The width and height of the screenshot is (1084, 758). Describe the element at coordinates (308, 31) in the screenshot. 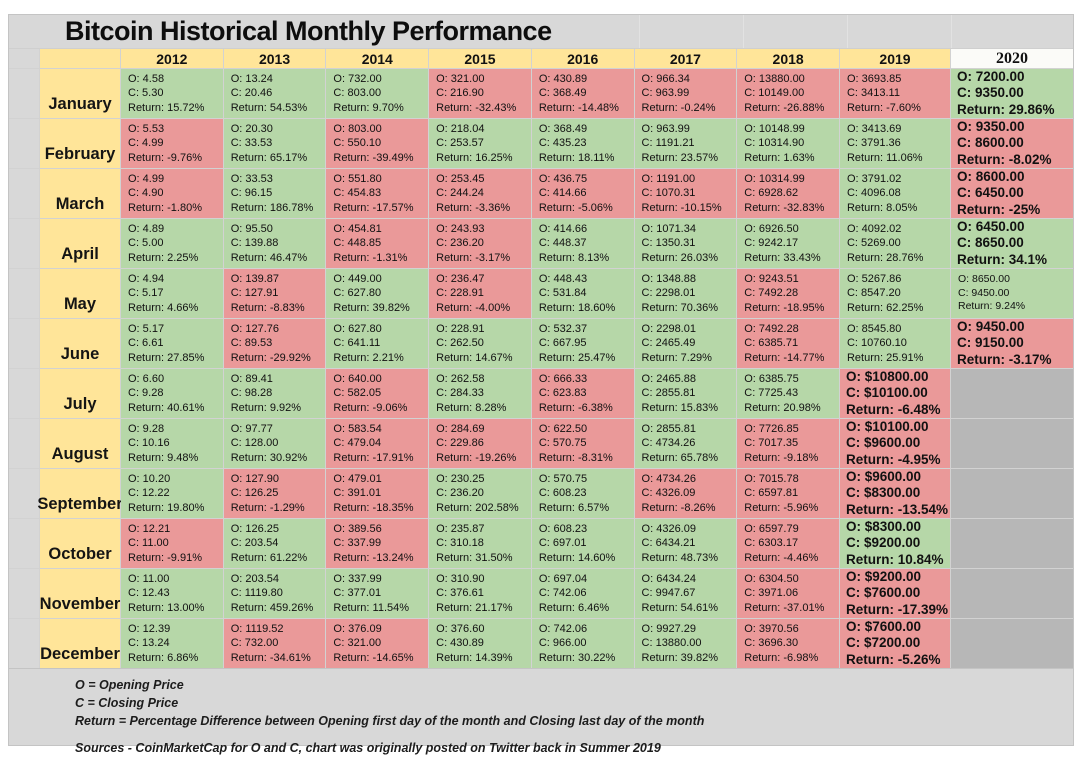

I see `page-title: Bitcoin Historical Monthly Performance` at that location.